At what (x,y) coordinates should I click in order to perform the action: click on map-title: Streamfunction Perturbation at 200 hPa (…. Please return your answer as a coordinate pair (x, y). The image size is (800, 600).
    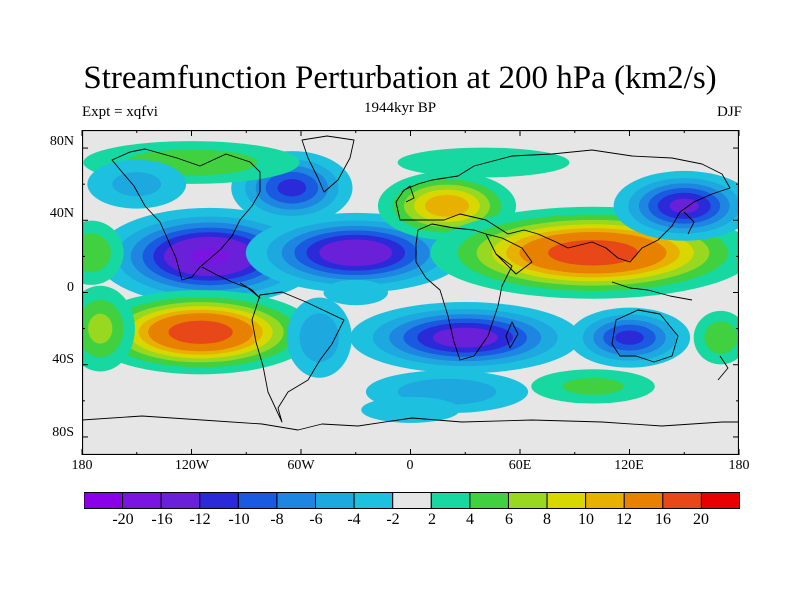
    Looking at the image, I should click on (400, 78).